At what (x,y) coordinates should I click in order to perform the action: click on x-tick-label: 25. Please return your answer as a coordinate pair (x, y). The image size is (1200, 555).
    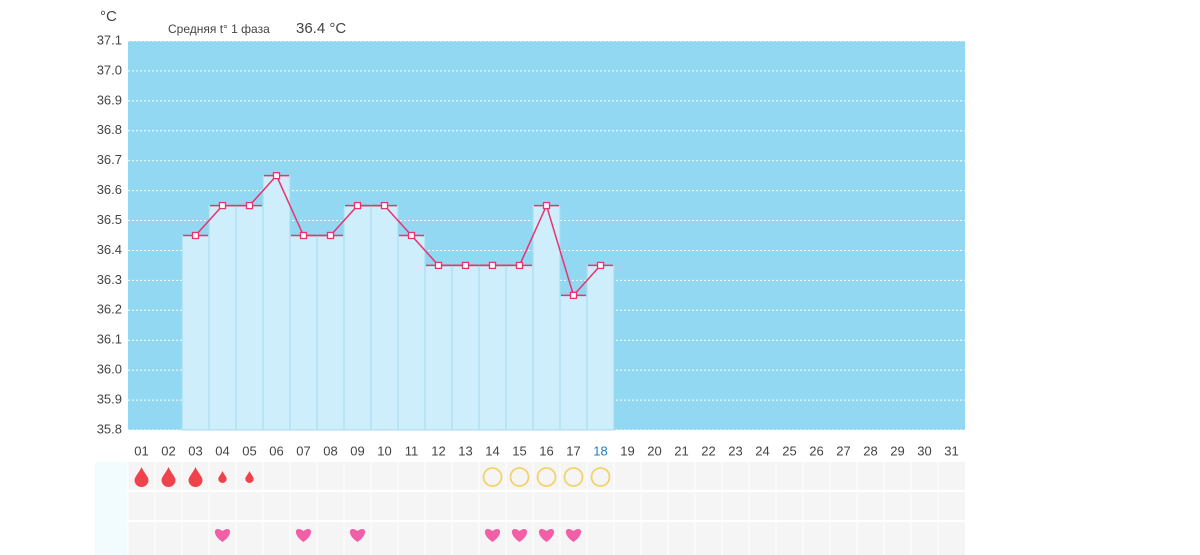
    Looking at the image, I should click on (789, 450).